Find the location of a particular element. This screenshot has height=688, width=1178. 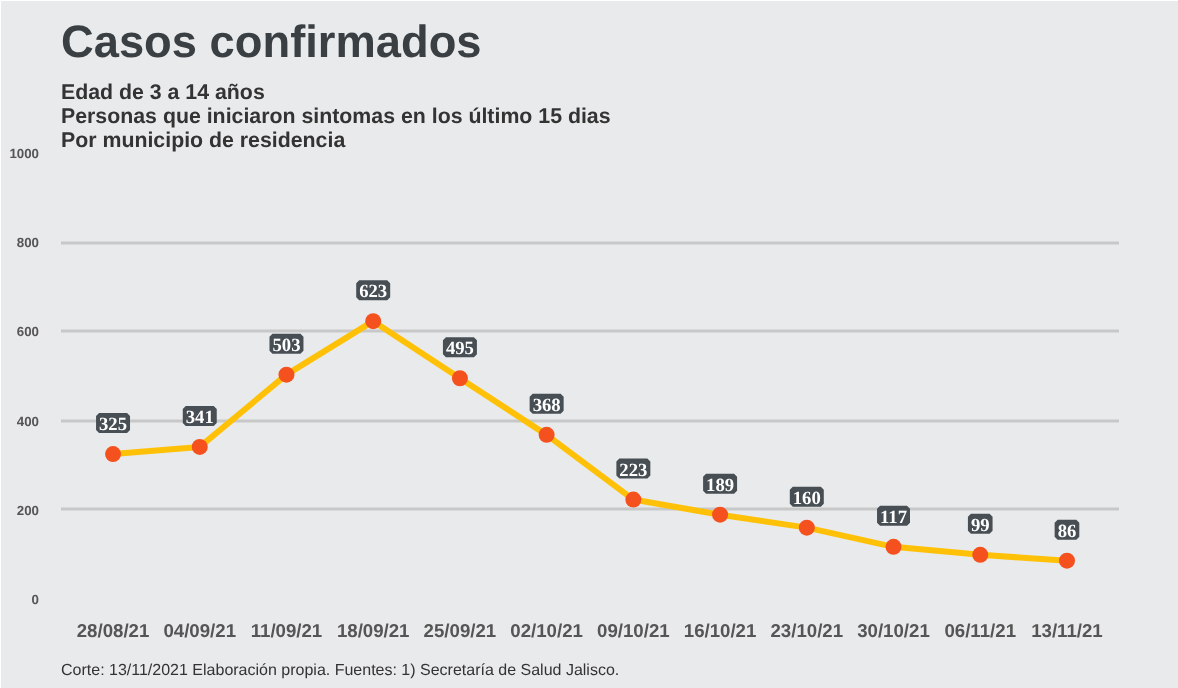

x-tick-label: 13/11/21 is located at coordinates (1067, 631).